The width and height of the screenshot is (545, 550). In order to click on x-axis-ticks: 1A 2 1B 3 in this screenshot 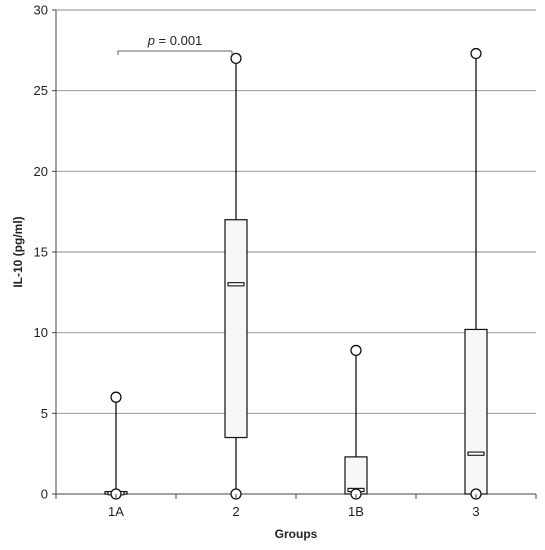, I will do `click(296, 506)`.